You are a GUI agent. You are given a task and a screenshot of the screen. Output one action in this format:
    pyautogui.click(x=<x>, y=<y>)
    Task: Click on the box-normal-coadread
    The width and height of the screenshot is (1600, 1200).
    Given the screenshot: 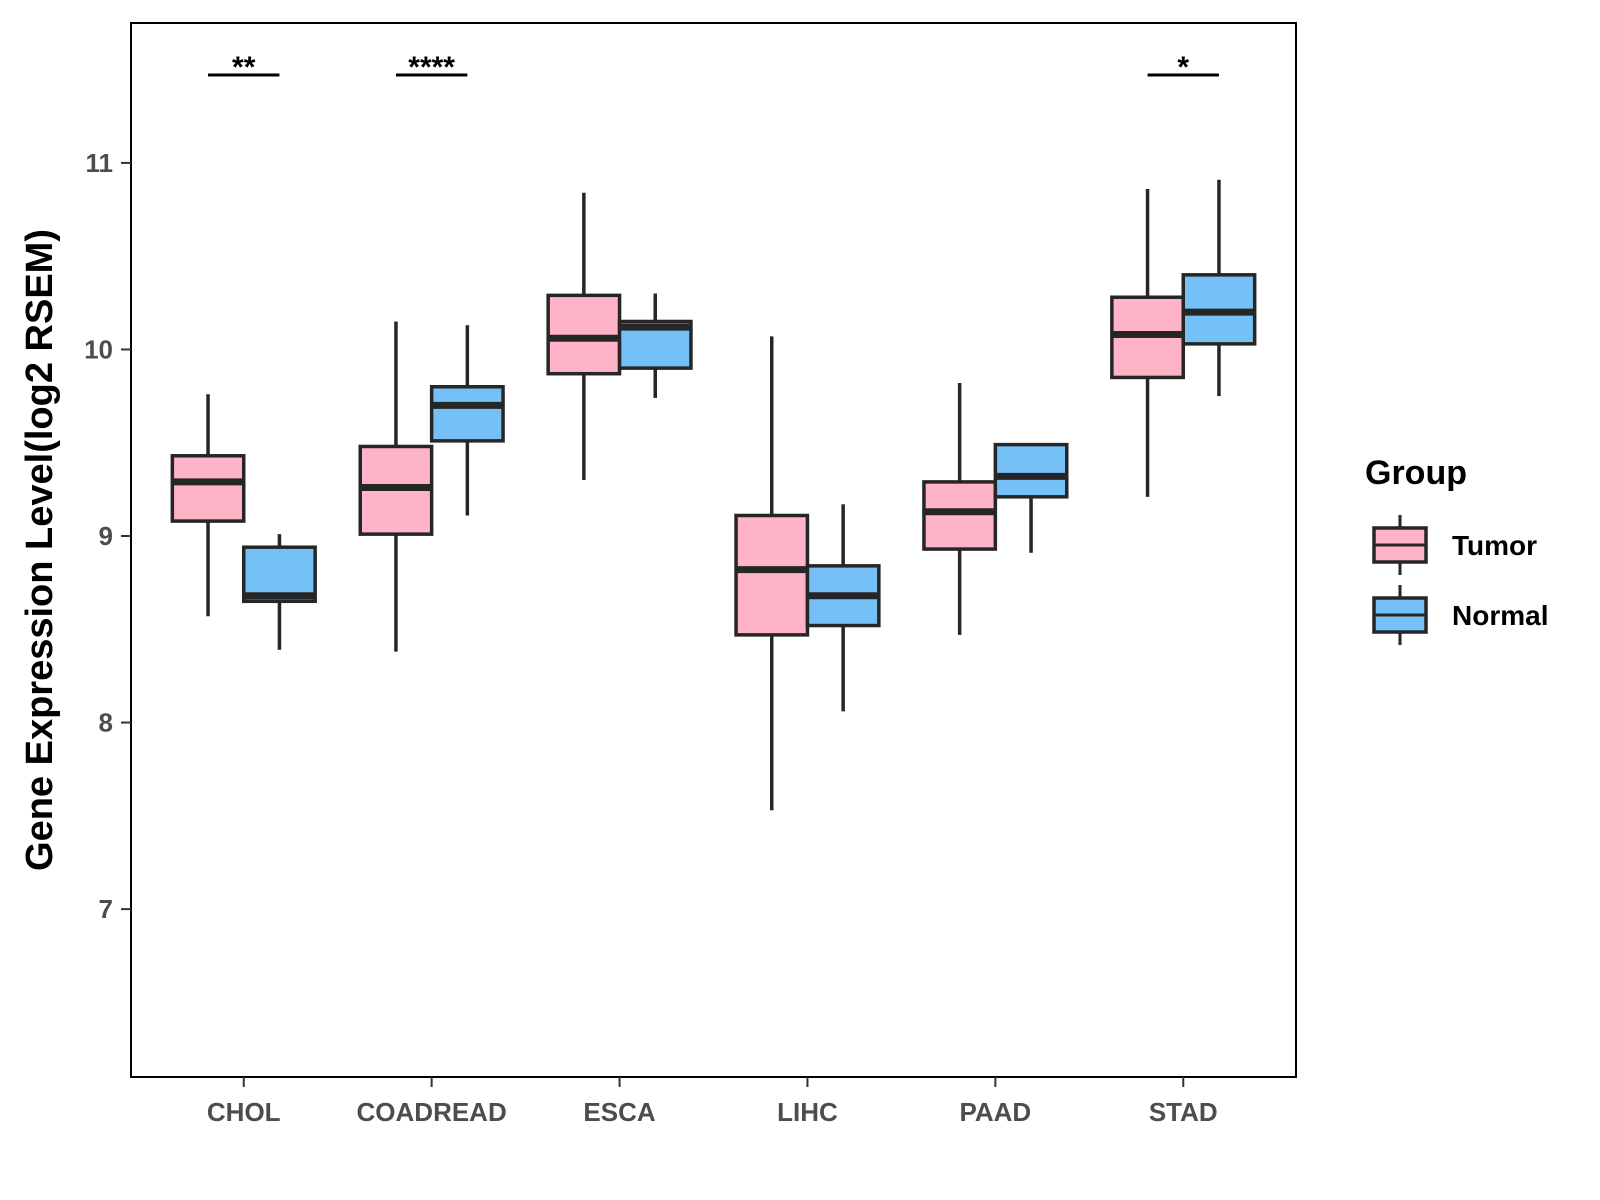 What is the action you would take?
    pyautogui.click(x=467, y=420)
    